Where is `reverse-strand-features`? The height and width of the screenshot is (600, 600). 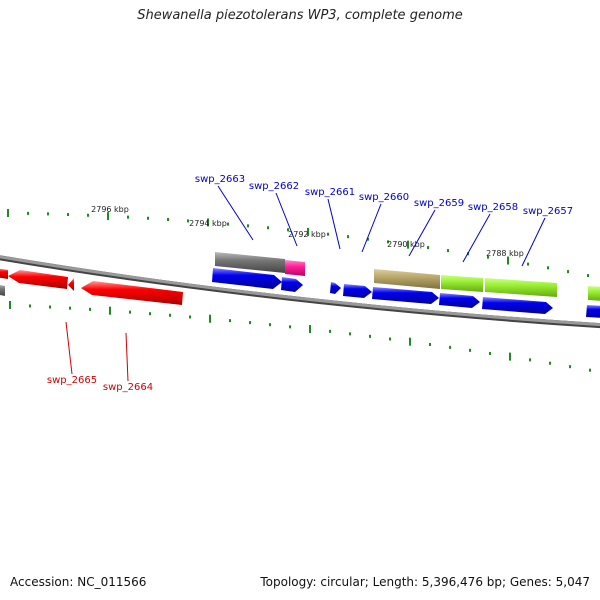
reverse-strand-features is located at coordinates (91, 286).